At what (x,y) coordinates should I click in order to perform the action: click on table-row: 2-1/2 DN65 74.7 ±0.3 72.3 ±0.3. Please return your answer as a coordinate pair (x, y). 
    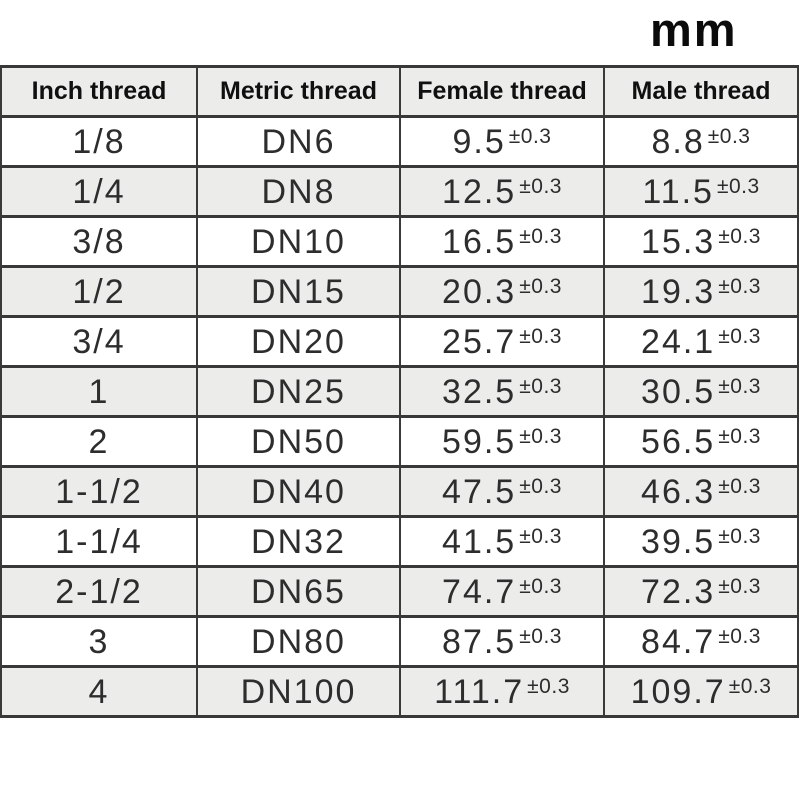
    Looking at the image, I should click on (399, 591).